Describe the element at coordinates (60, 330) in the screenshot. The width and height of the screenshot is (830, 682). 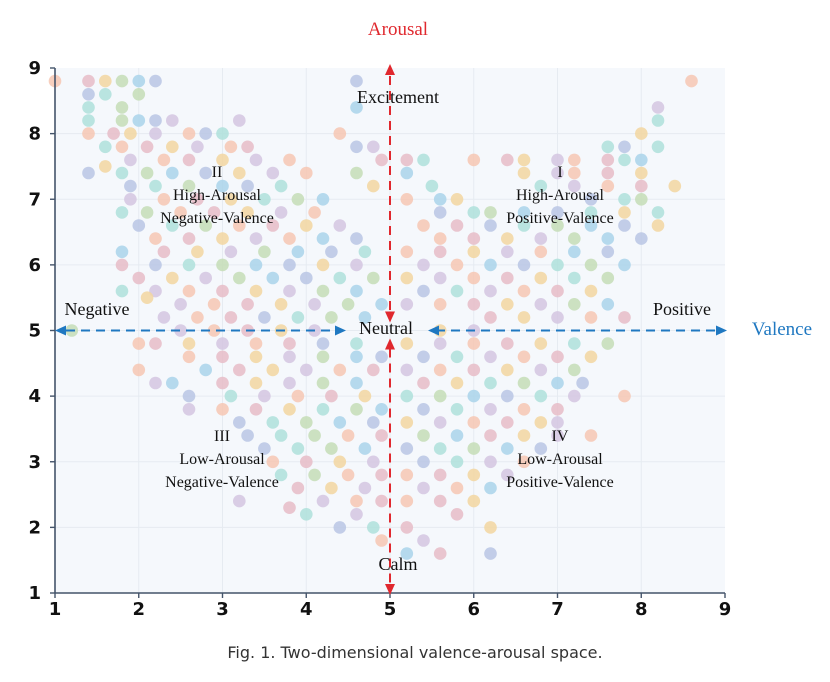
I see `valence-arrowhead-left` at that location.